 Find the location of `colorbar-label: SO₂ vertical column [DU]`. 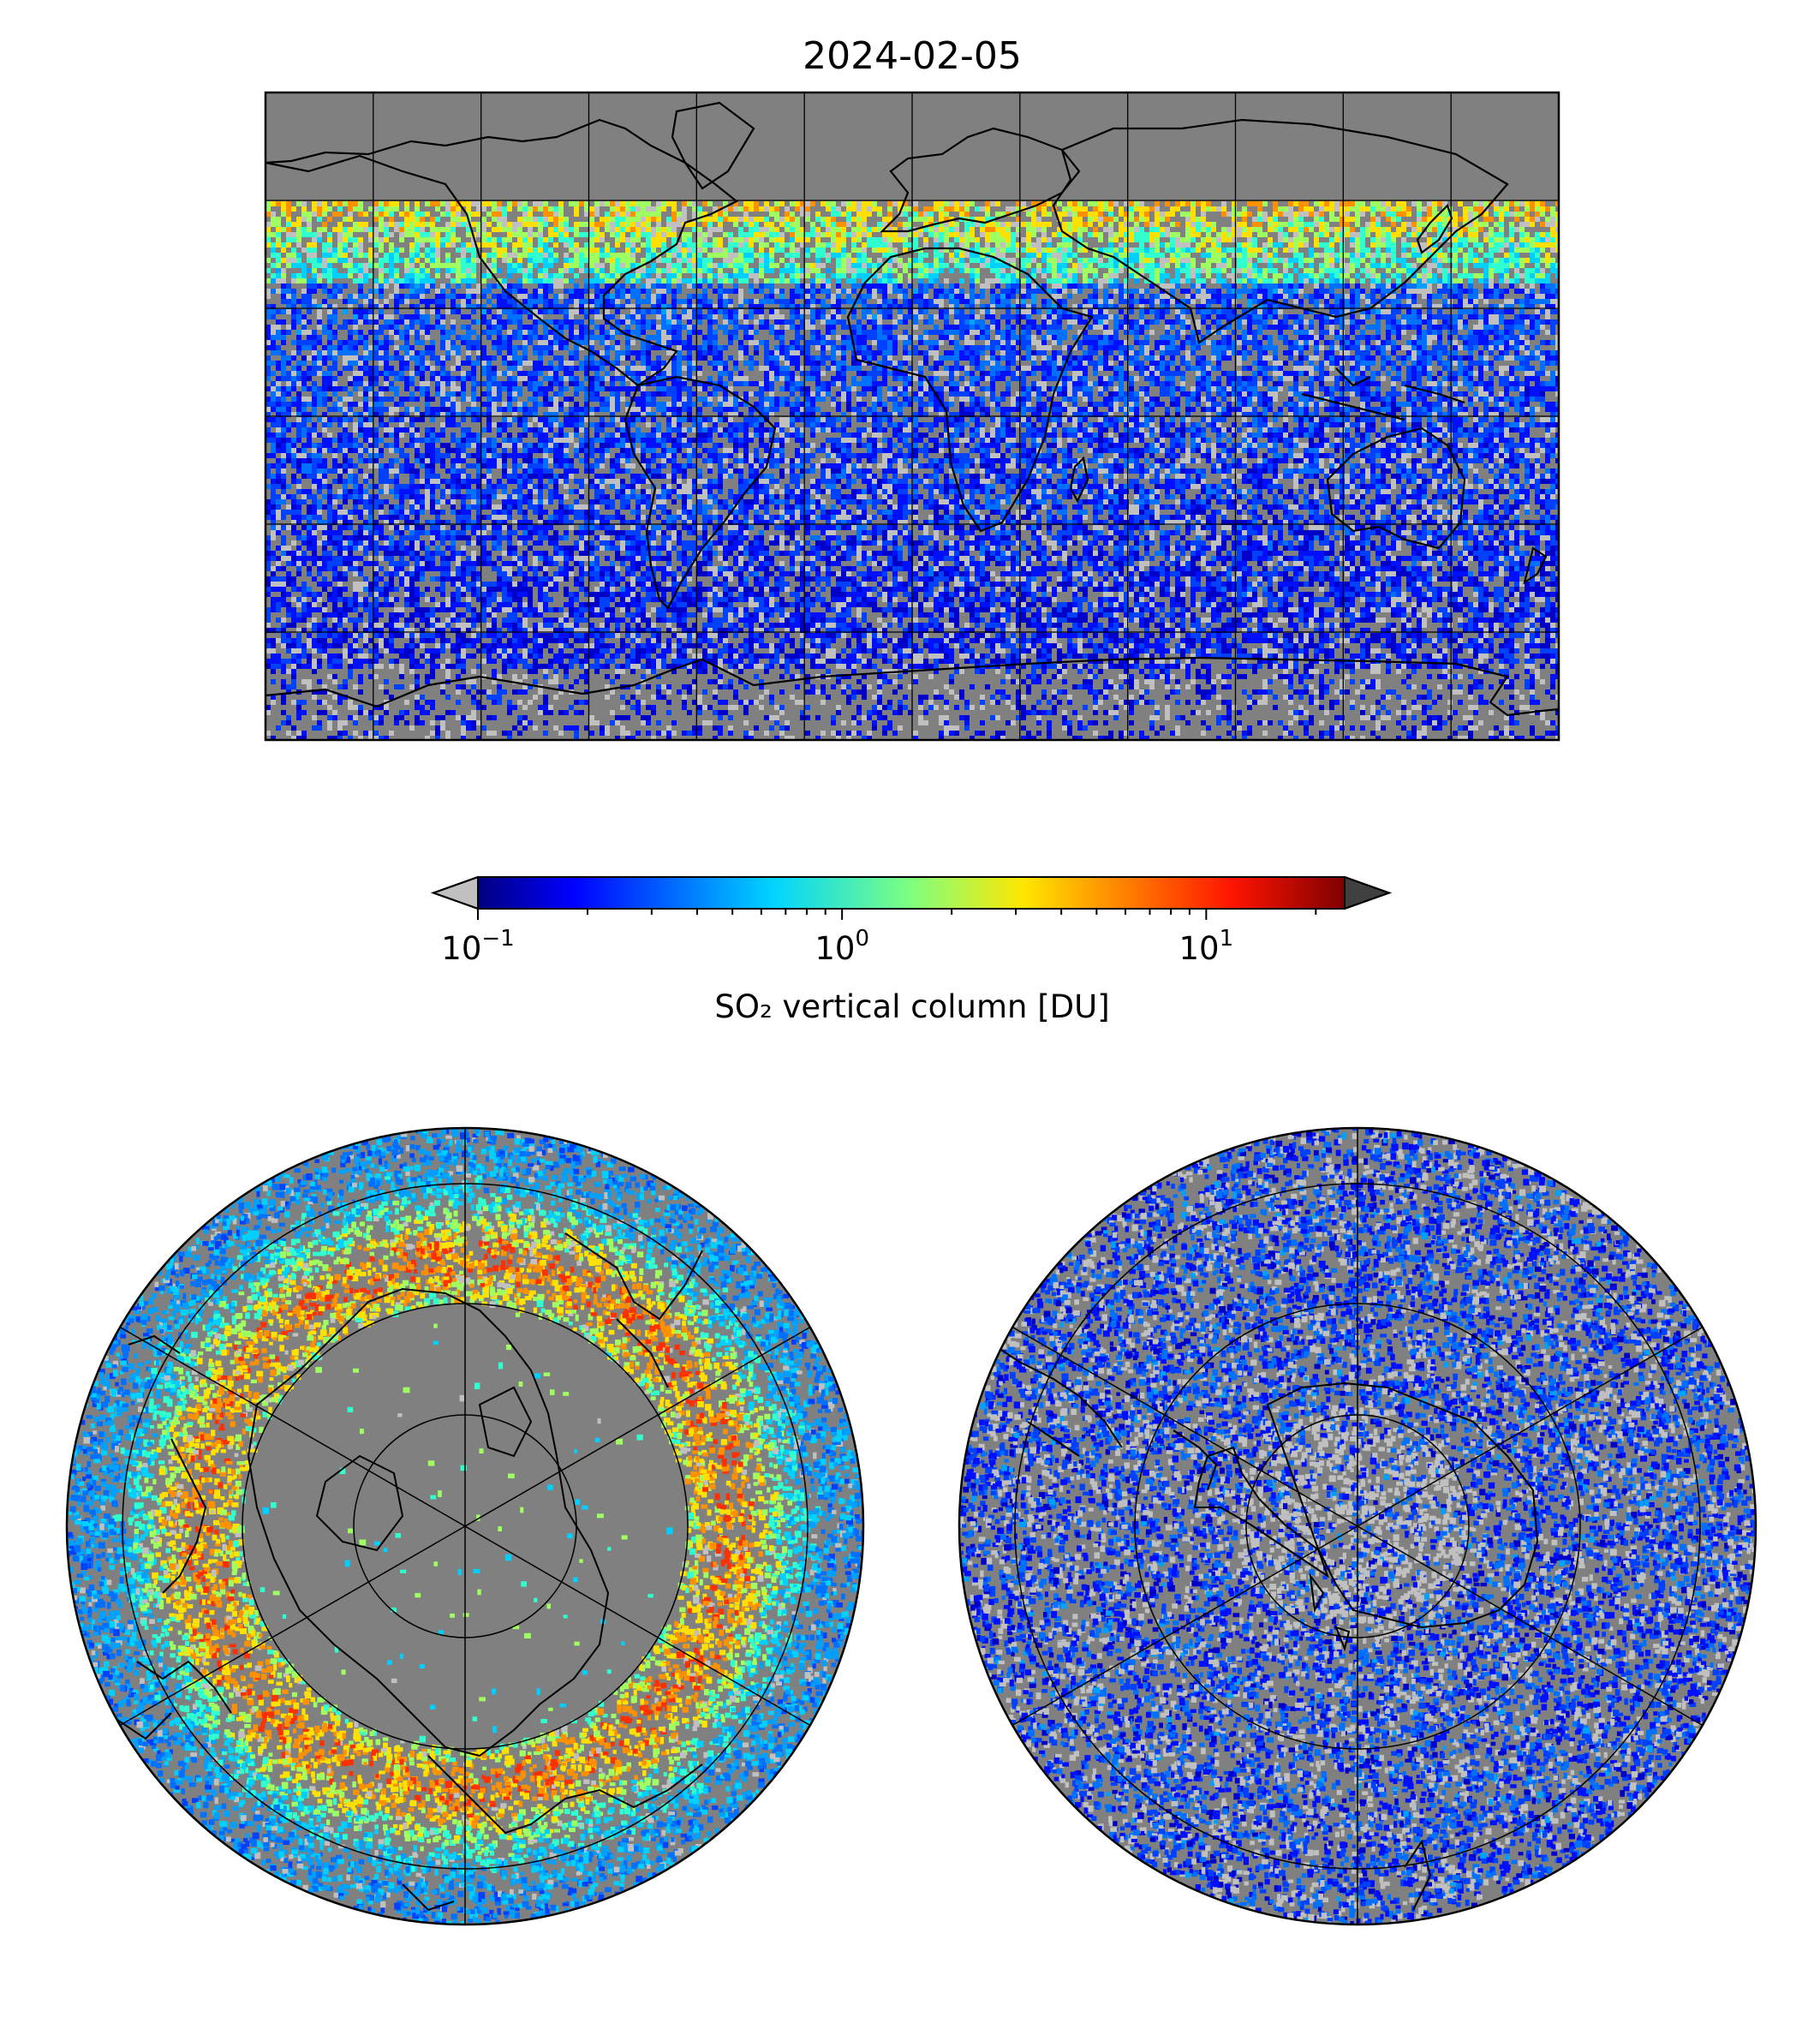

colorbar-label: SO₂ vertical column [DU] is located at coordinates (911, 1006).